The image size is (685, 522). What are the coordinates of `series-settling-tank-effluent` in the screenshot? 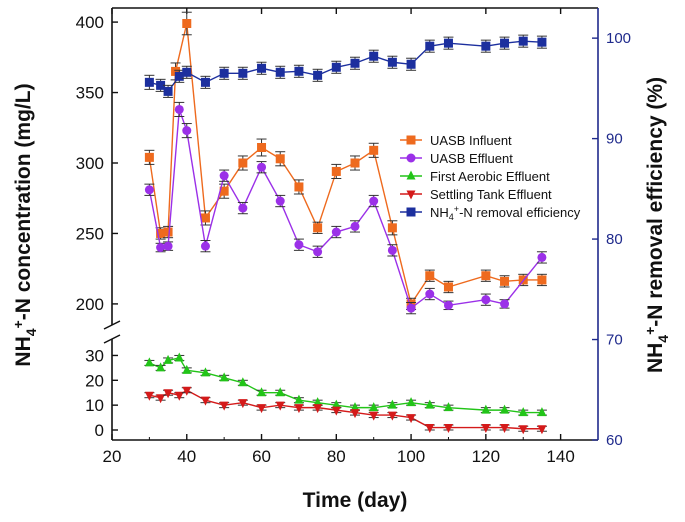 It's located at (345, 410).